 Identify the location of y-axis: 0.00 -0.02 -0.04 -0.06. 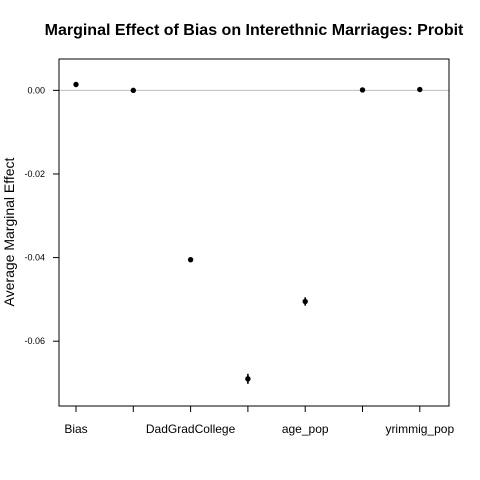
(41, 215).